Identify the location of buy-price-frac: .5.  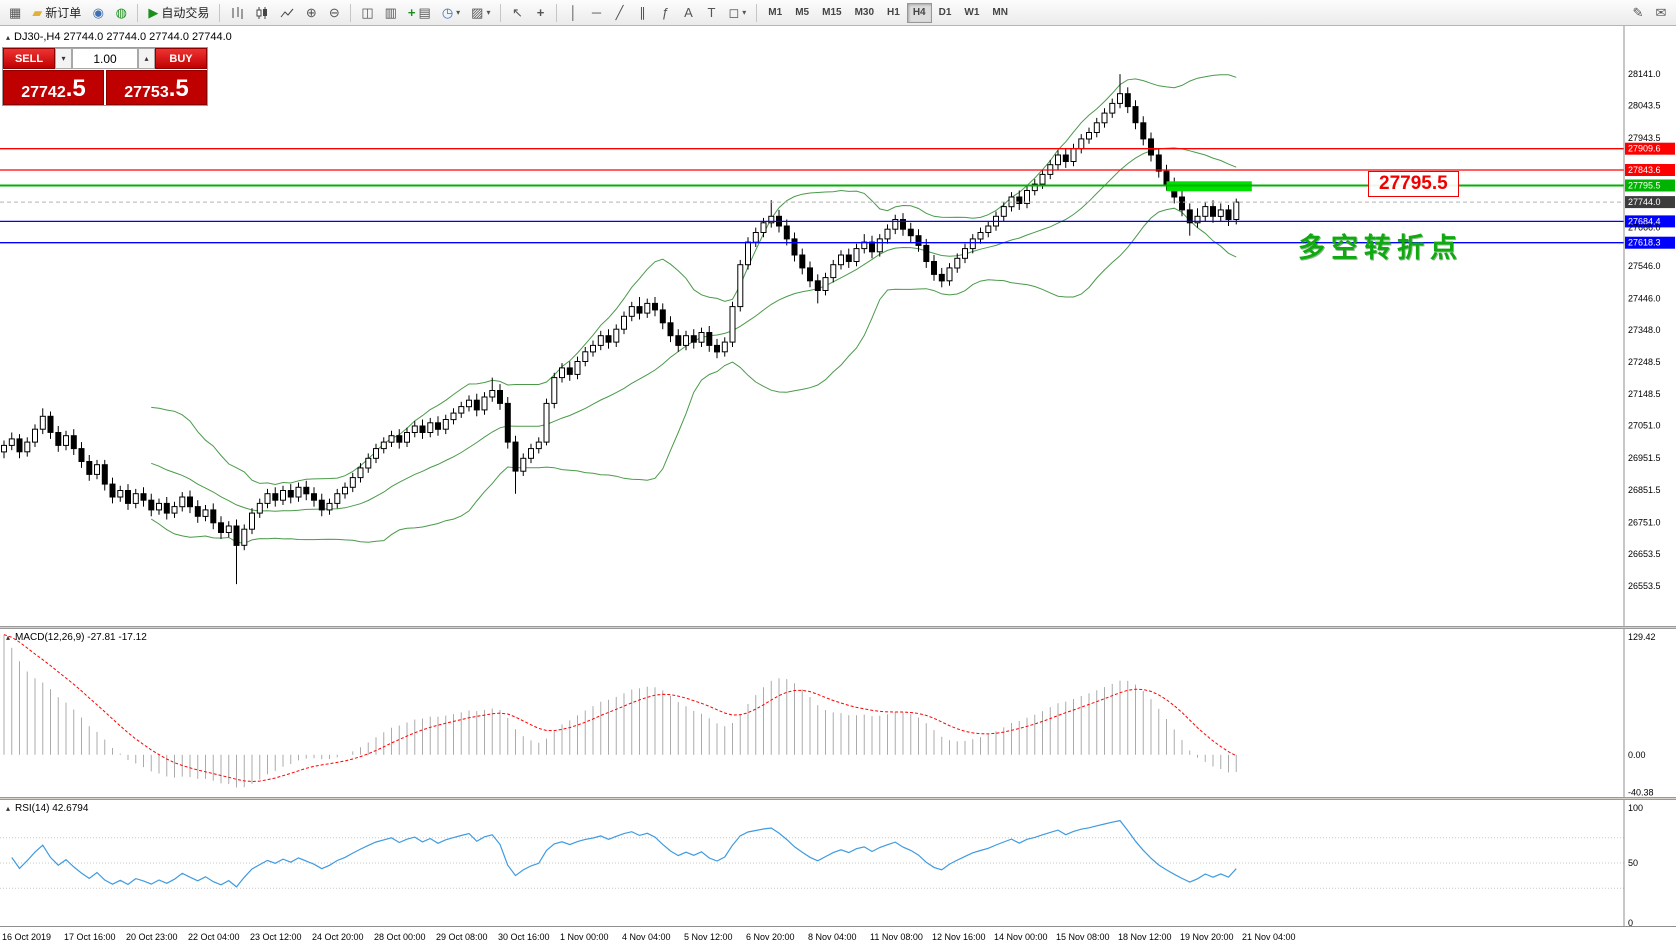
(178, 88).